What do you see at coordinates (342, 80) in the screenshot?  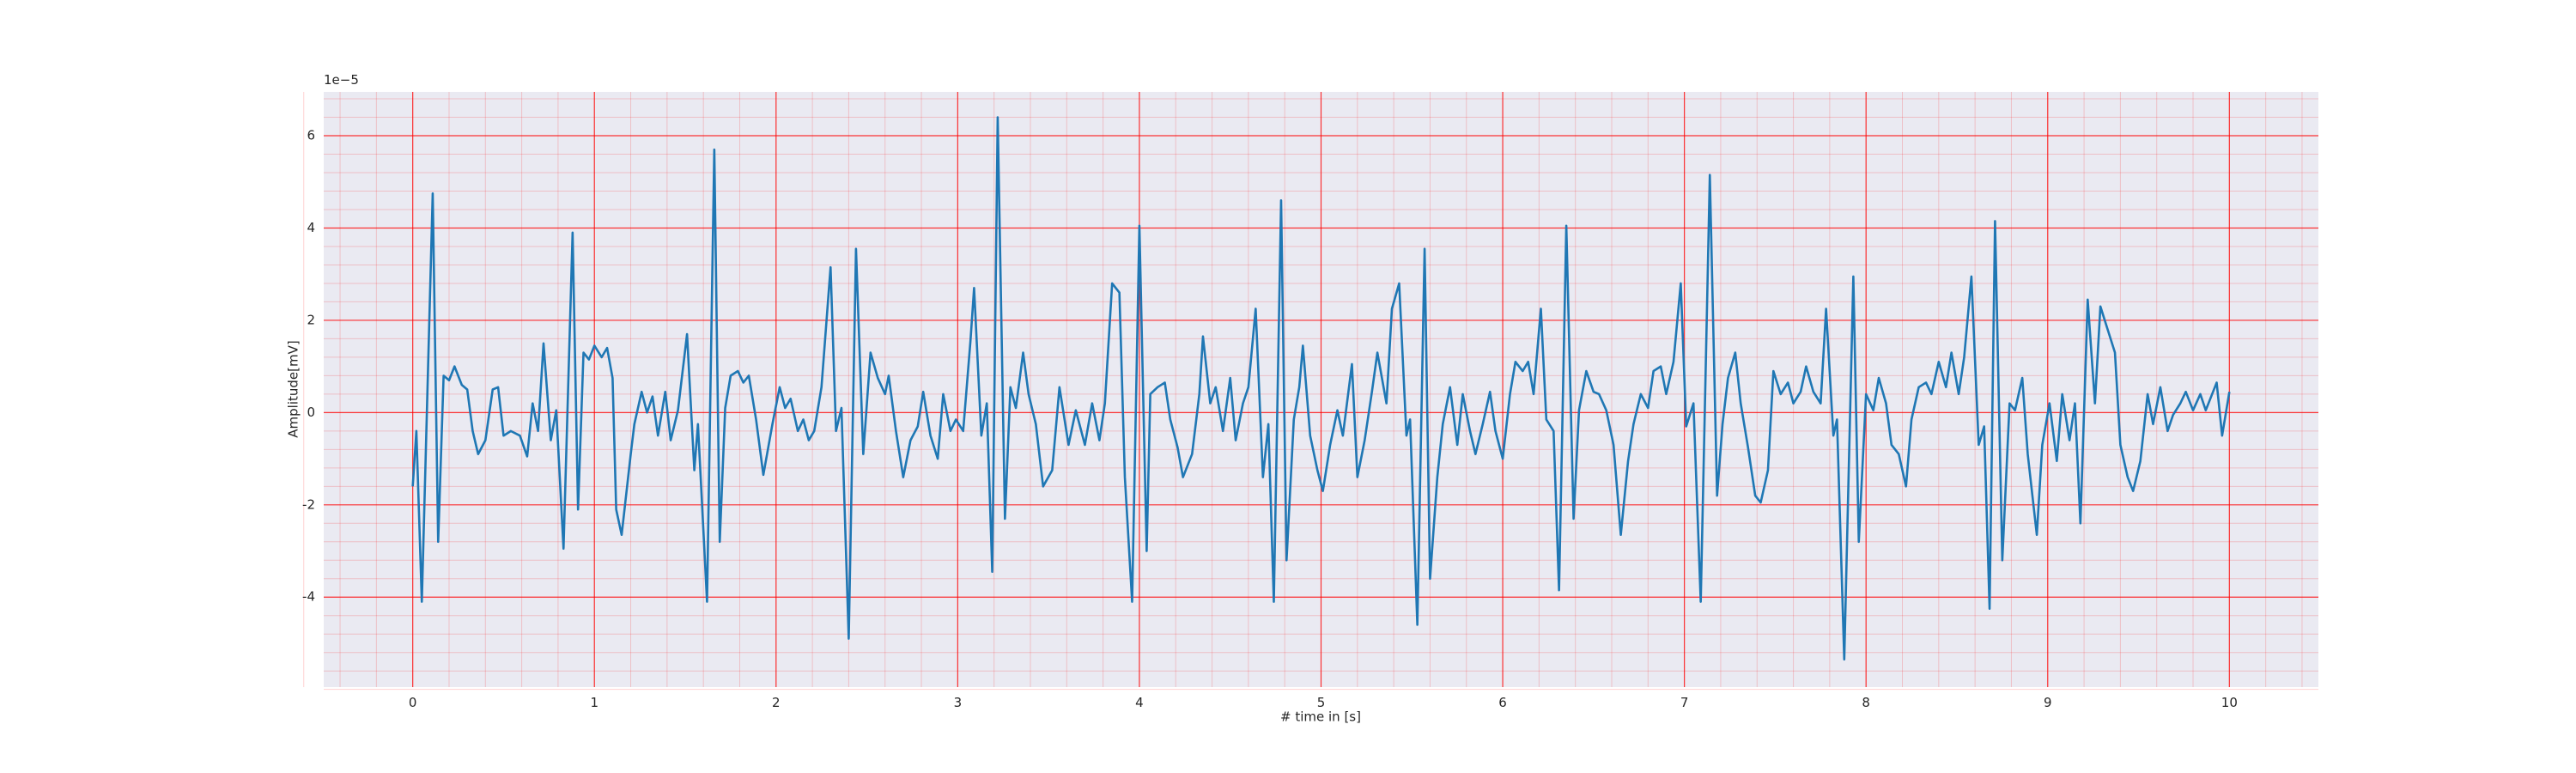 I see `y-offset-label: 1e−5` at bounding box center [342, 80].